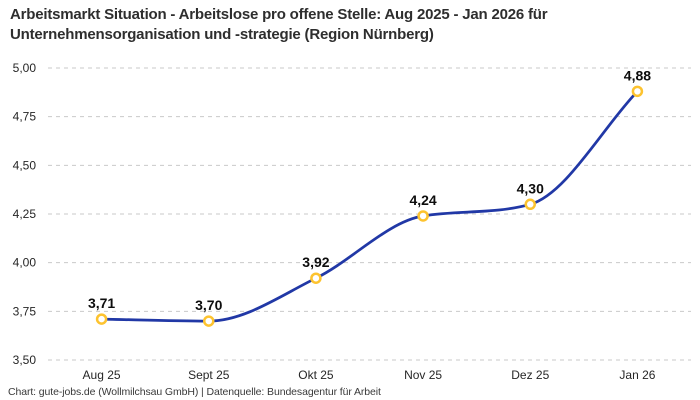  Describe the element at coordinates (102, 375) in the screenshot. I see `x-tick-label: Aug 25` at that location.